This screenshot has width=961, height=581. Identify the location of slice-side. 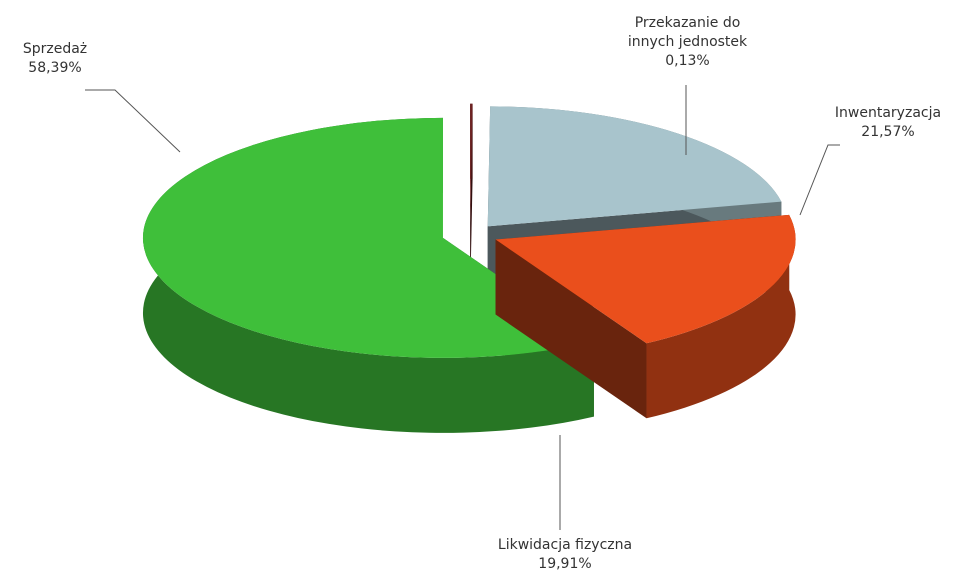
(571, 329).